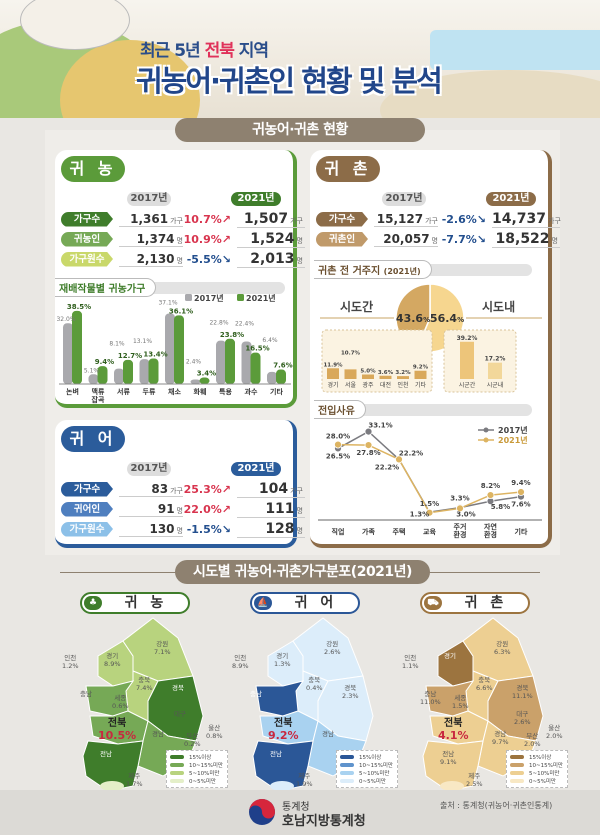  I want to click on category-label: 교육, so click(429, 531).